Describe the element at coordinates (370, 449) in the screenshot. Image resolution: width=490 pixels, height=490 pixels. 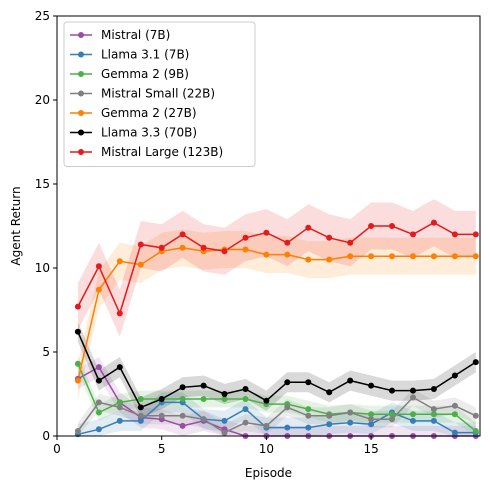
I see `x-tick-label: 15` at that location.